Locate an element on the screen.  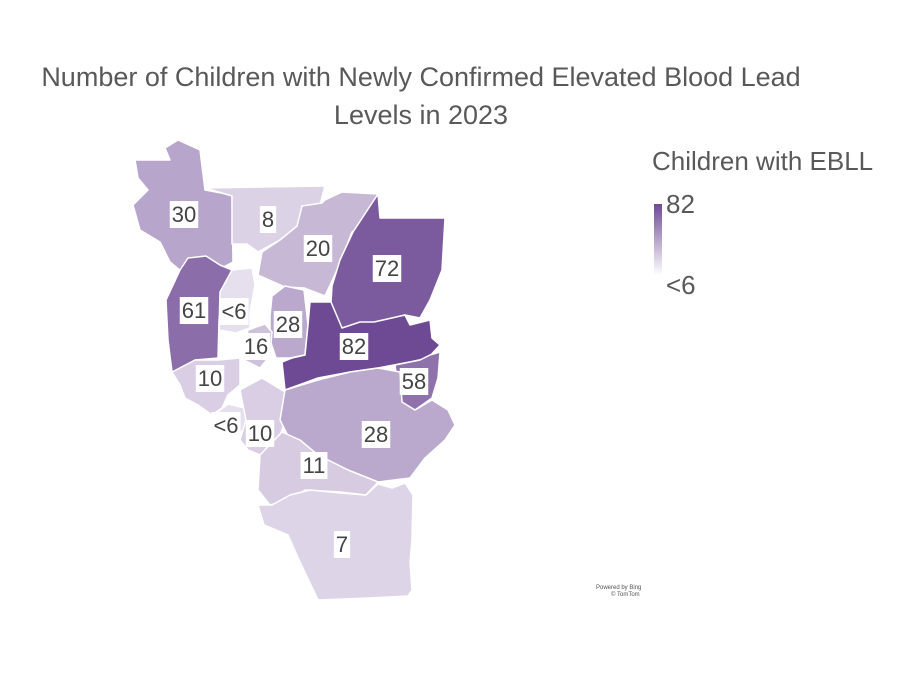
region-label-central: 82 is located at coordinates (354, 346).